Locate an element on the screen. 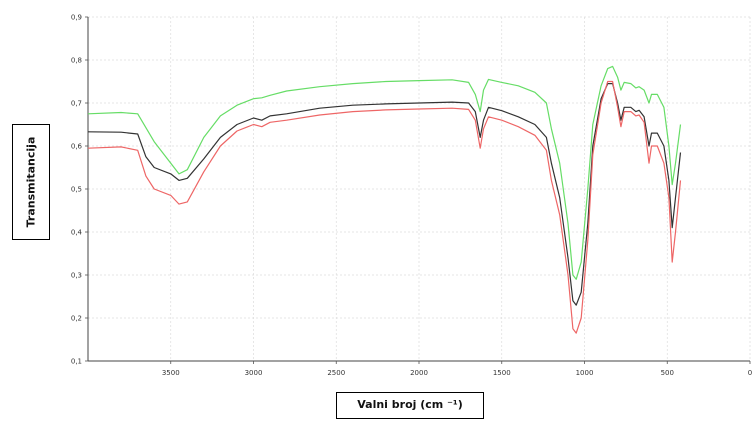 This screenshot has width=755, height=421. x-axis-label: Valni broj (cm ⁻¹) is located at coordinates (410, 404).